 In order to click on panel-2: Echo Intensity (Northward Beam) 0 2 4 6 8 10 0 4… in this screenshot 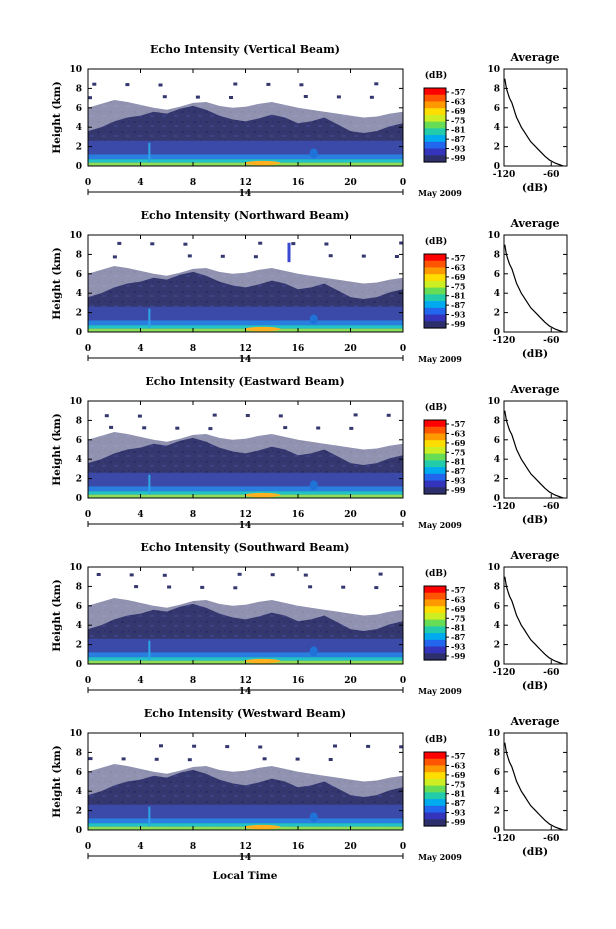, I will do `click(309, 287)`.